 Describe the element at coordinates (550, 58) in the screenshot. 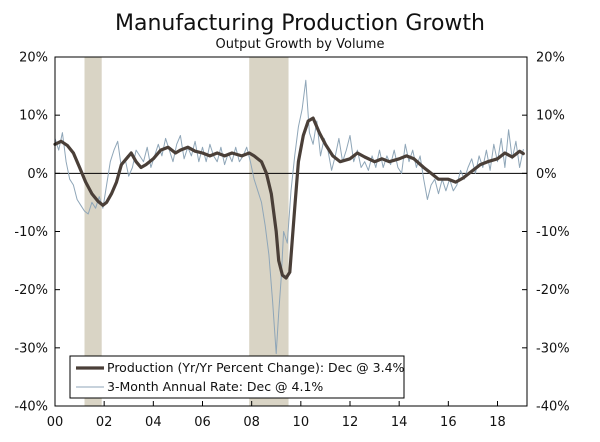

I see `ytick-right-label-20pct: 20%` at that location.